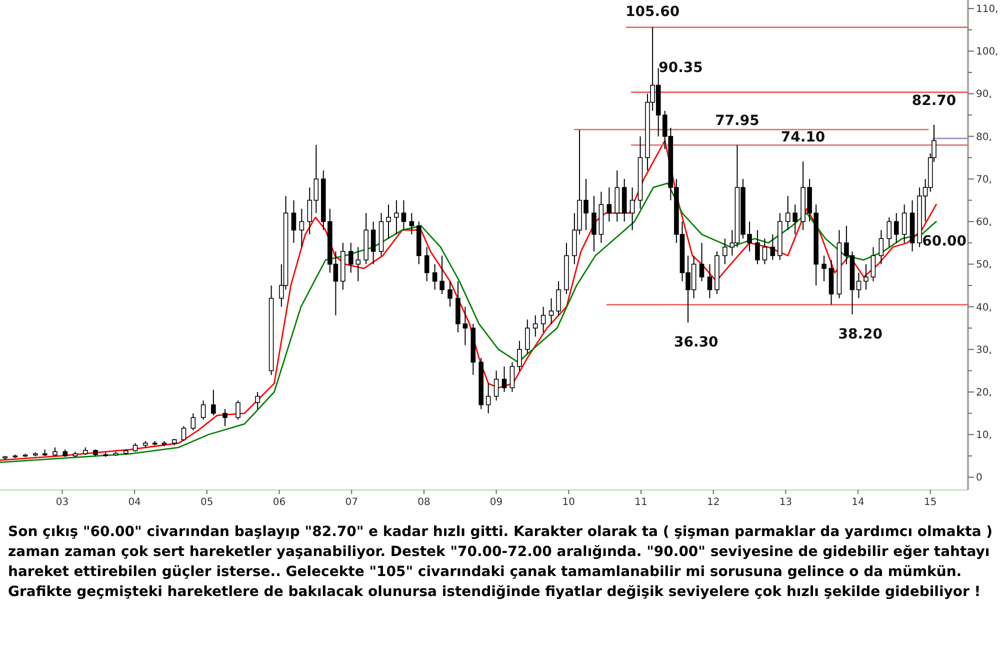 This screenshot has width=1000, height=659. I want to click on annotation: 74.10, so click(803, 137).